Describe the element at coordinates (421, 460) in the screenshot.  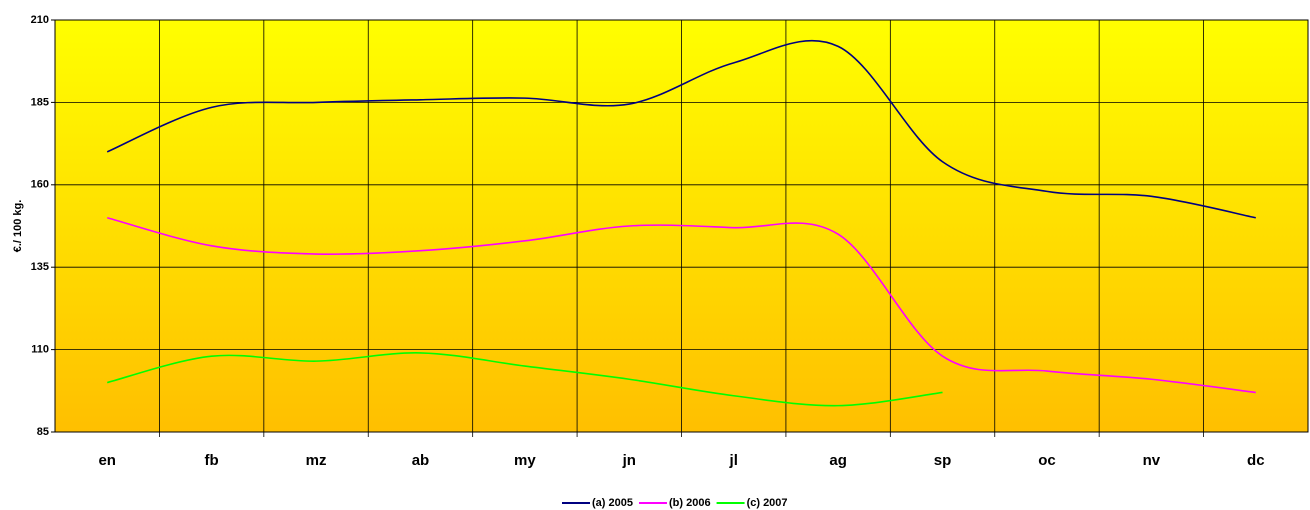
I see `x-tick-label: ab` at that location.